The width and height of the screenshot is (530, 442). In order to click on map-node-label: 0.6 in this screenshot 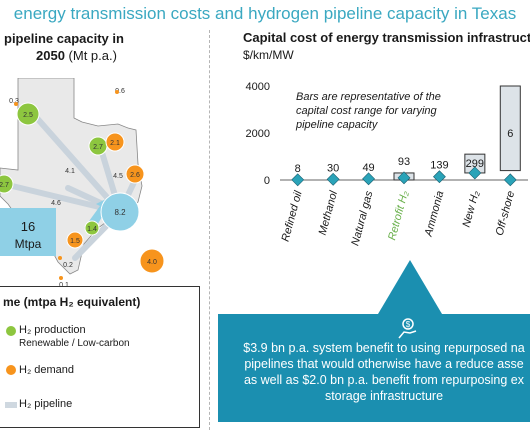, I will do `click(120, 91)`.